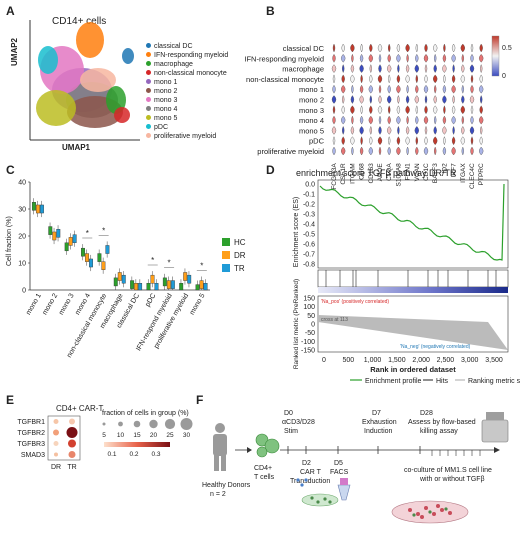 This screenshot has height=535, width=520. Describe the element at coordinates (33, 455) in the screenshot. I see `e-row-label: SMAD3` at that location.